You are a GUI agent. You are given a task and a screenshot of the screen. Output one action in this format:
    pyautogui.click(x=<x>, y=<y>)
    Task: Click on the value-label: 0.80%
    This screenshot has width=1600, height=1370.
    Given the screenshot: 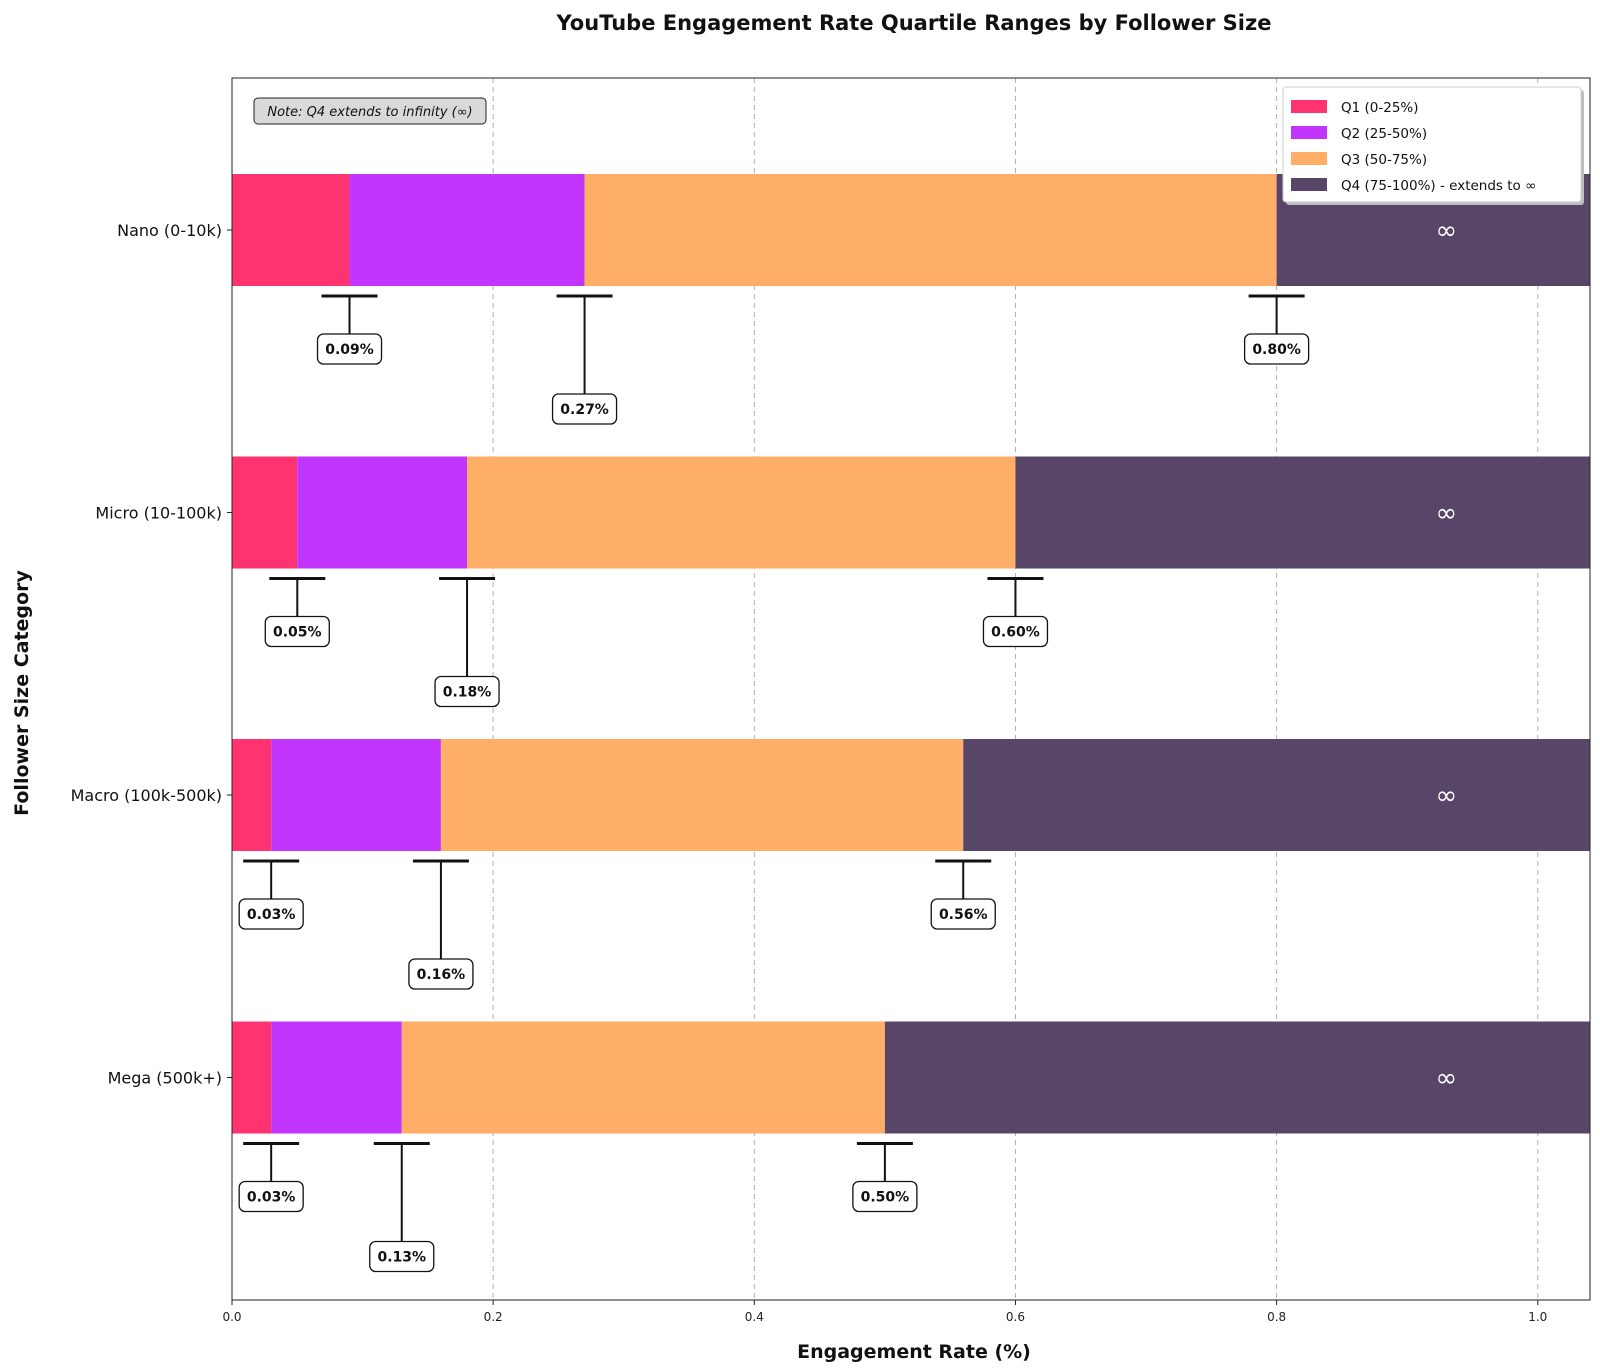 What is the action you would take?
    pyautogui.click(x=1276, y=350)
    